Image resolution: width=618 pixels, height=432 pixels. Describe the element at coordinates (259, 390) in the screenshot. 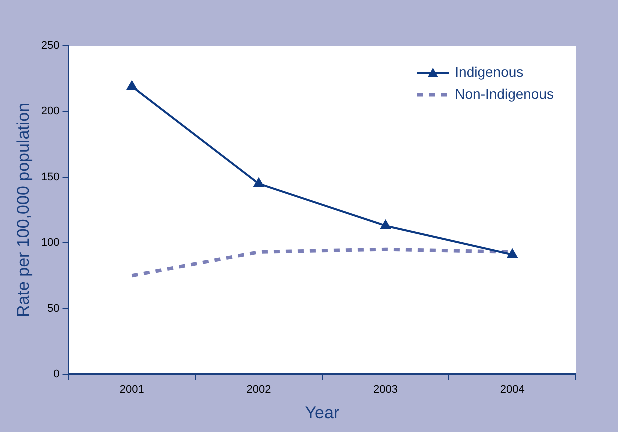

I see `x-tick-label: 2002` at that location.